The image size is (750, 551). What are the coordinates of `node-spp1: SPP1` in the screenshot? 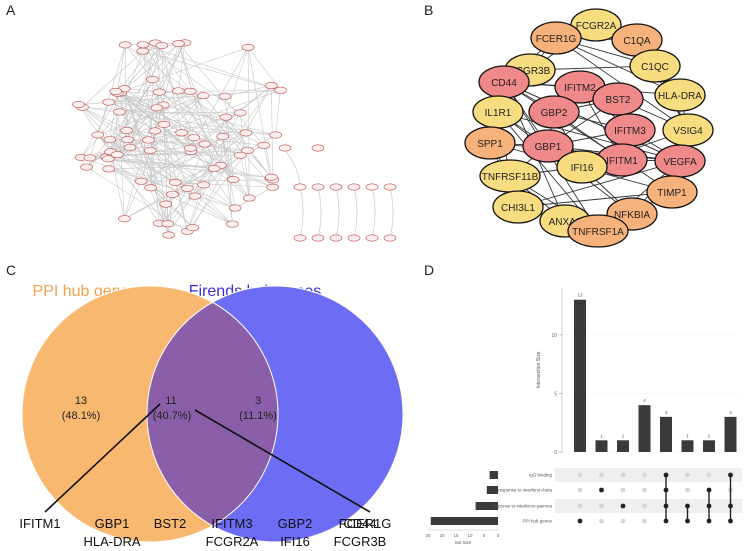 It's located at (490, 143).